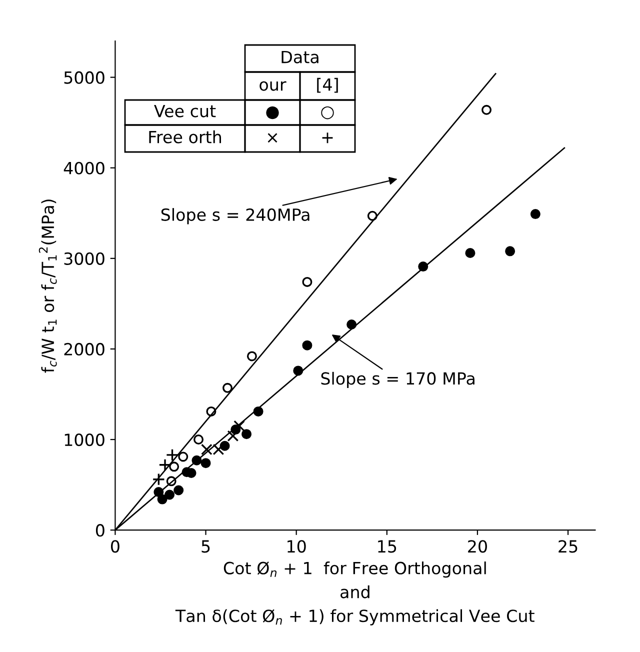 Image resolution: width=640 pixels, height=652 pixels. What do you see at coordinates (568, 546) in the screenshot?
I see `x-tick-label: 25` at bounding box center [568, 546].